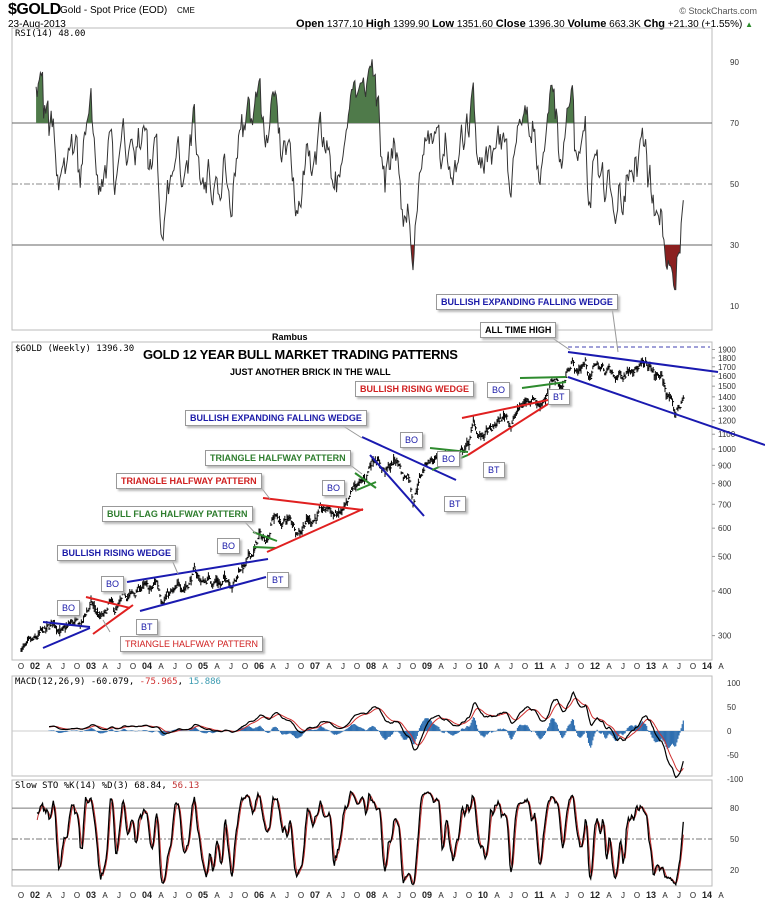 This screenshot has width=765, height=909. Describe the element at coordinates (651, 895) in the screenshot. I see `x-tick-label: 13` at that location.